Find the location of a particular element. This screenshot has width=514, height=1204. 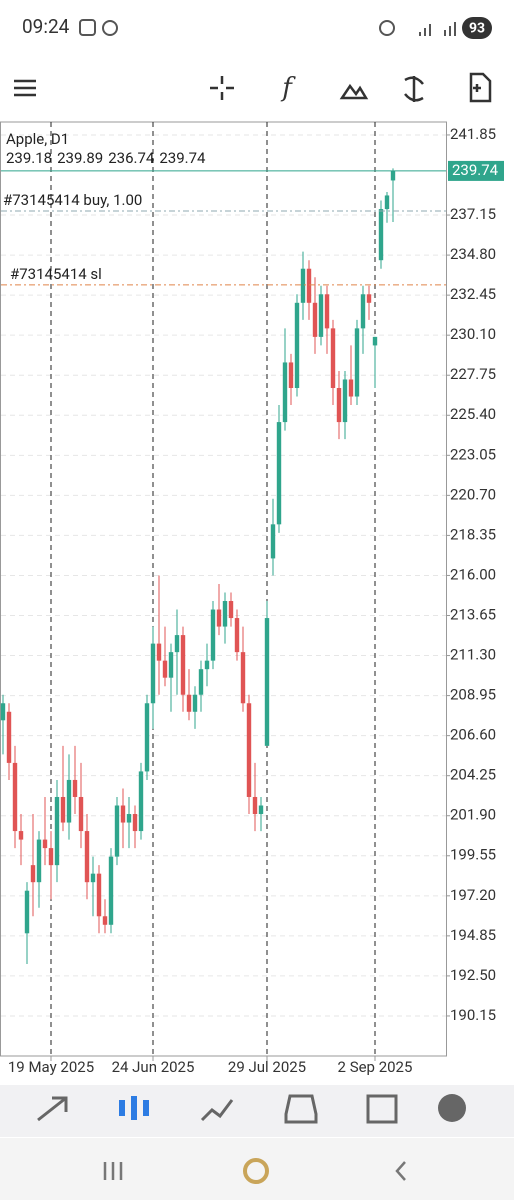

battery-level: 93 is located at coordinates (477, 29).